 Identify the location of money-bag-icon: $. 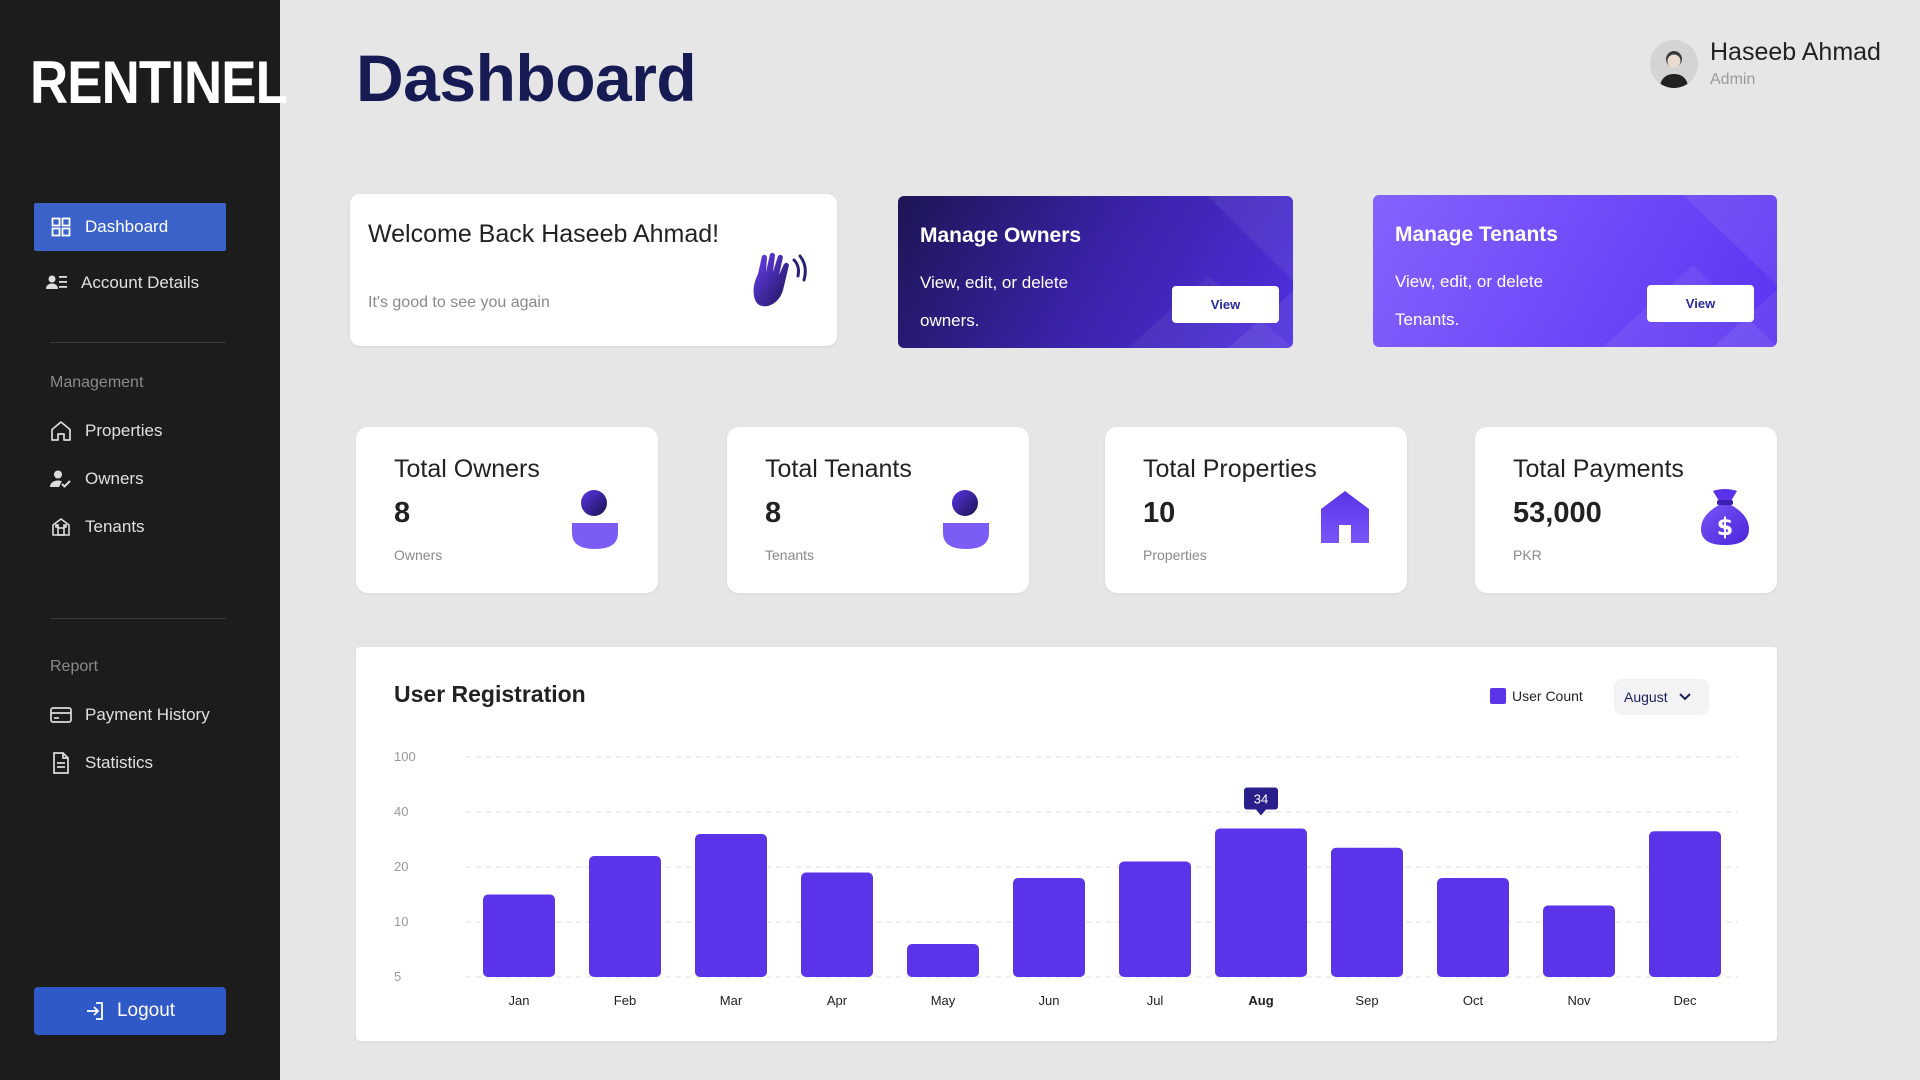
(1725, 519).